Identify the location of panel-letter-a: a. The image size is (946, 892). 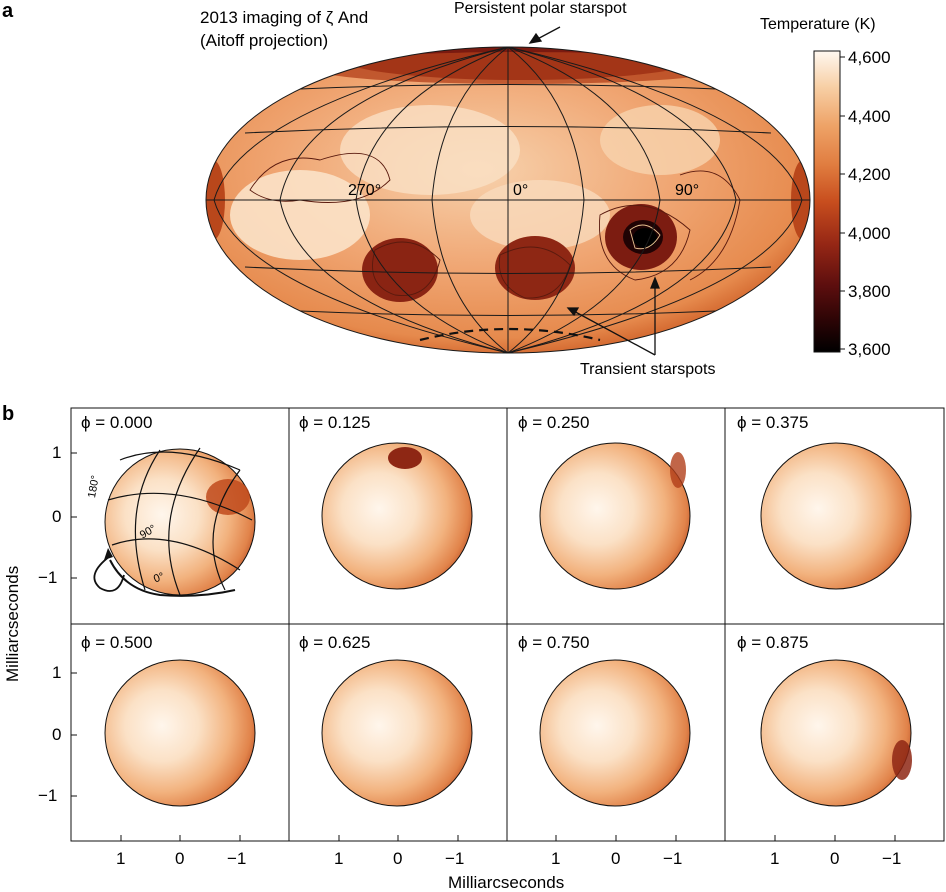
(8, 11).